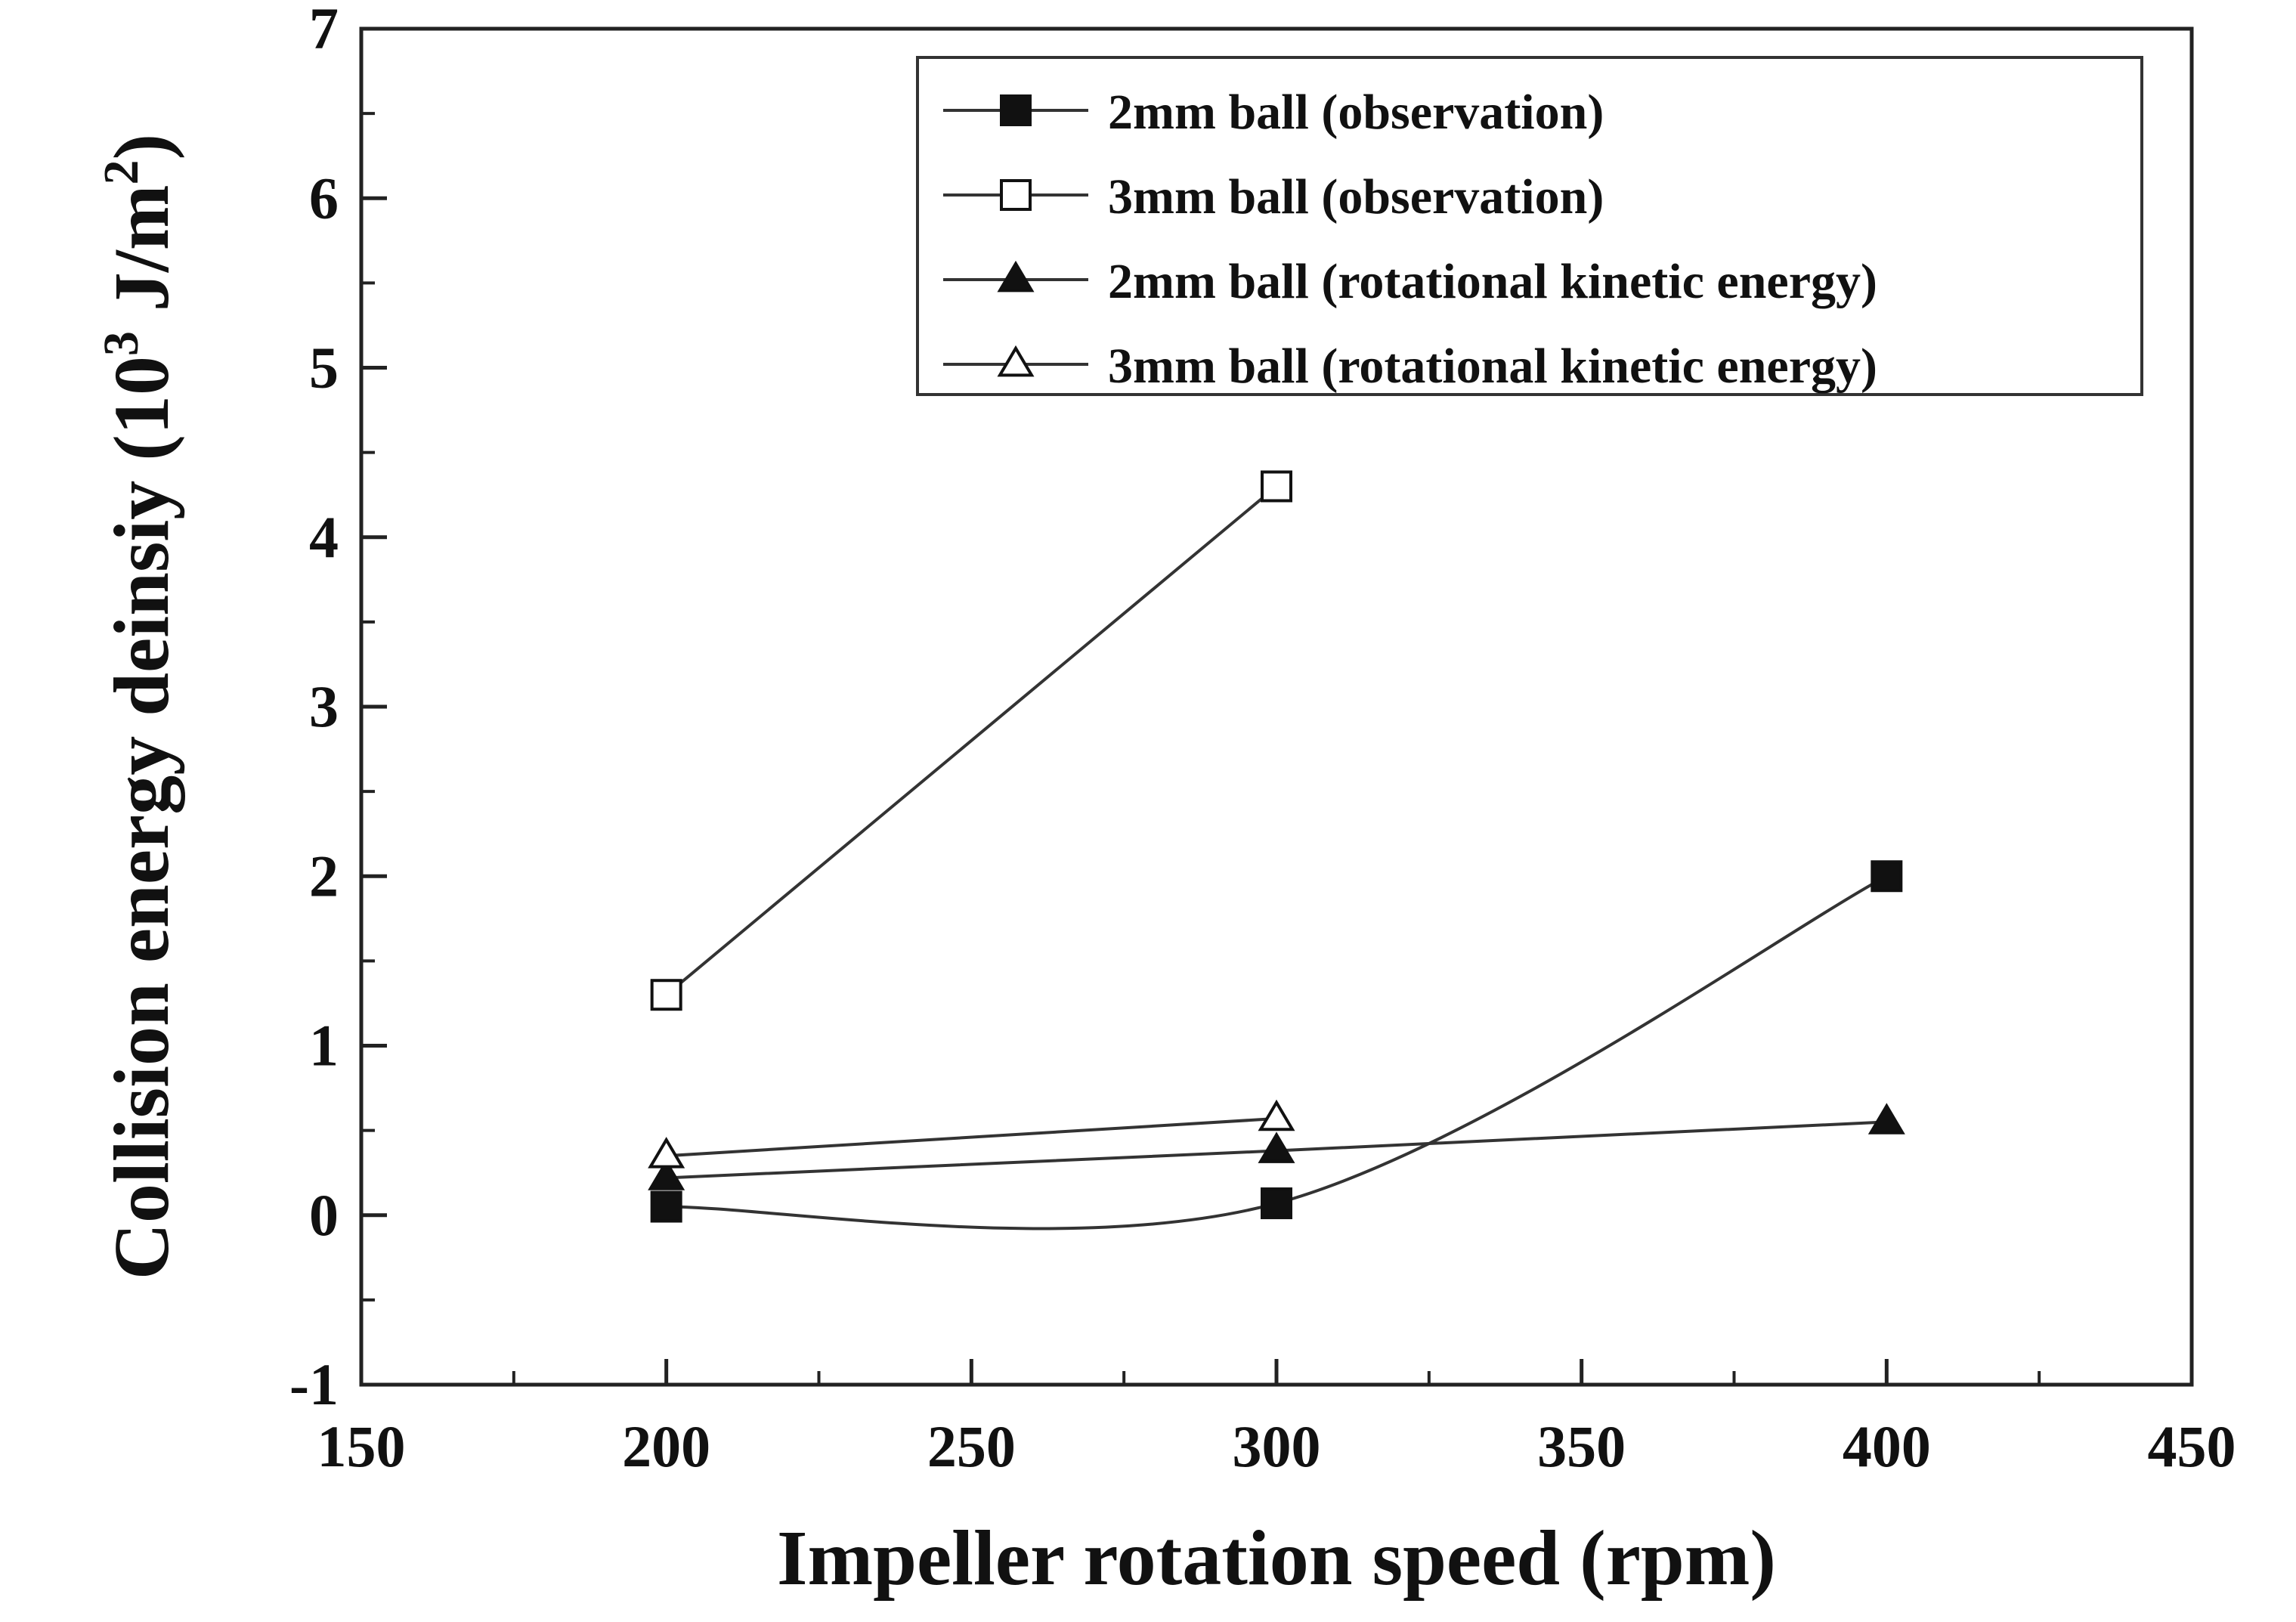 The width and height of the screenshot is (2296, 1622). What do you see at coordinates (324, 30) in the screenshot?
I see `y-tick-label: 7` at bounding box center [324, 30].